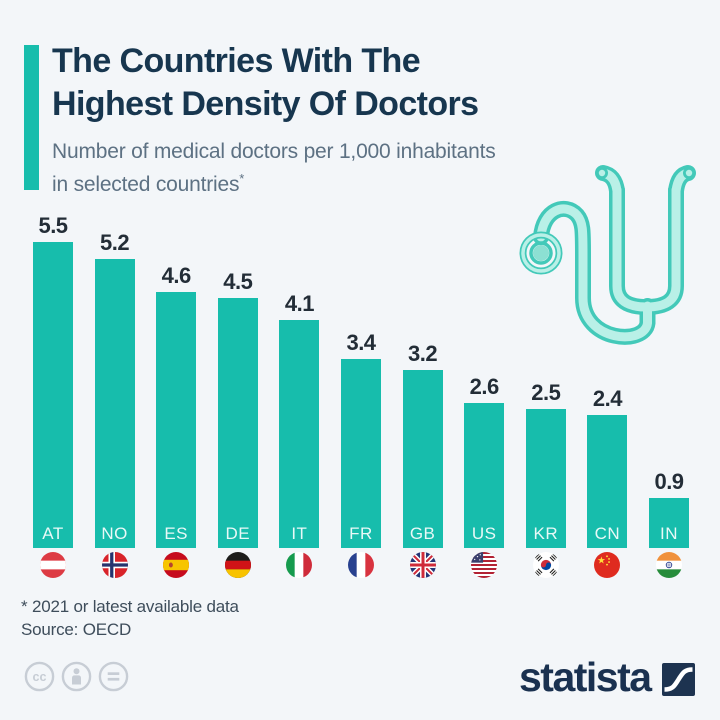  Describe the element at coordinates (669, 533) in the screenshot. I see `bar-country-code: IN` at that location.